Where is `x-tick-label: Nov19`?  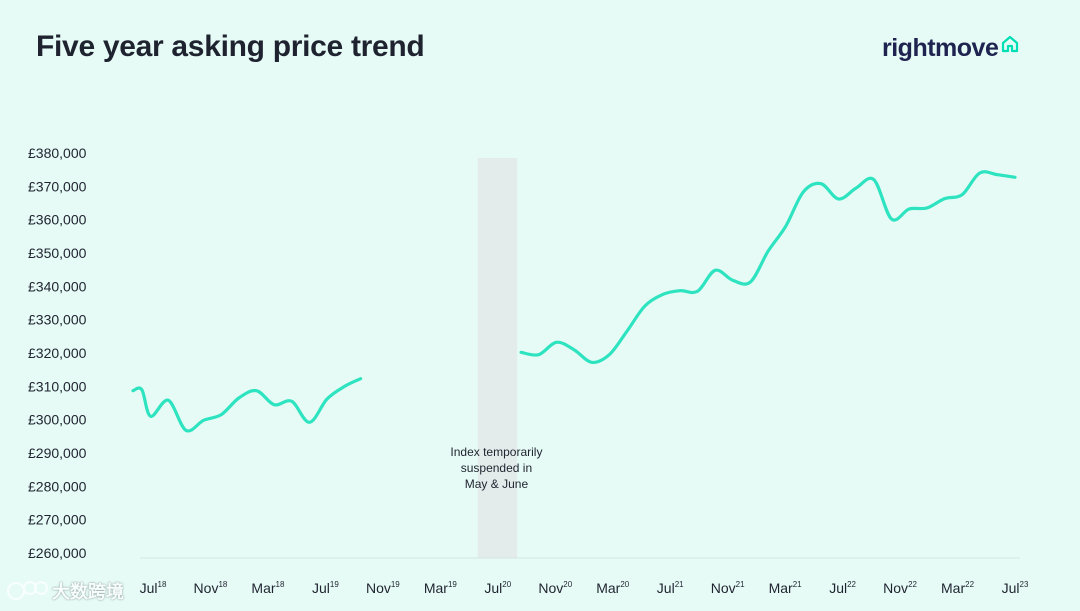 x-tick-label: Nov19 is located at coordinates (383, 588).